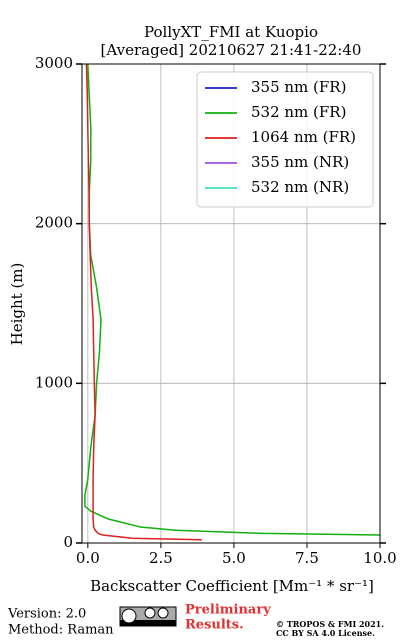 This screenshot has width=400, height=640. Describe the element at coordinates (148, 616) in the screenshot. I see `cc-logo` at that location.